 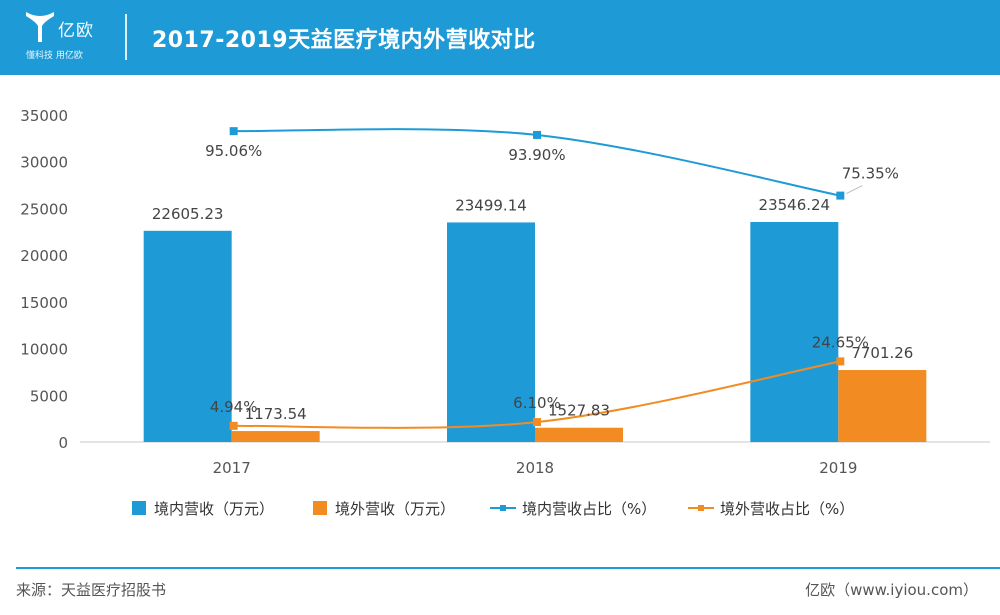 I want to click on share-value-label: 93.90%, so click(x=536, y=155).